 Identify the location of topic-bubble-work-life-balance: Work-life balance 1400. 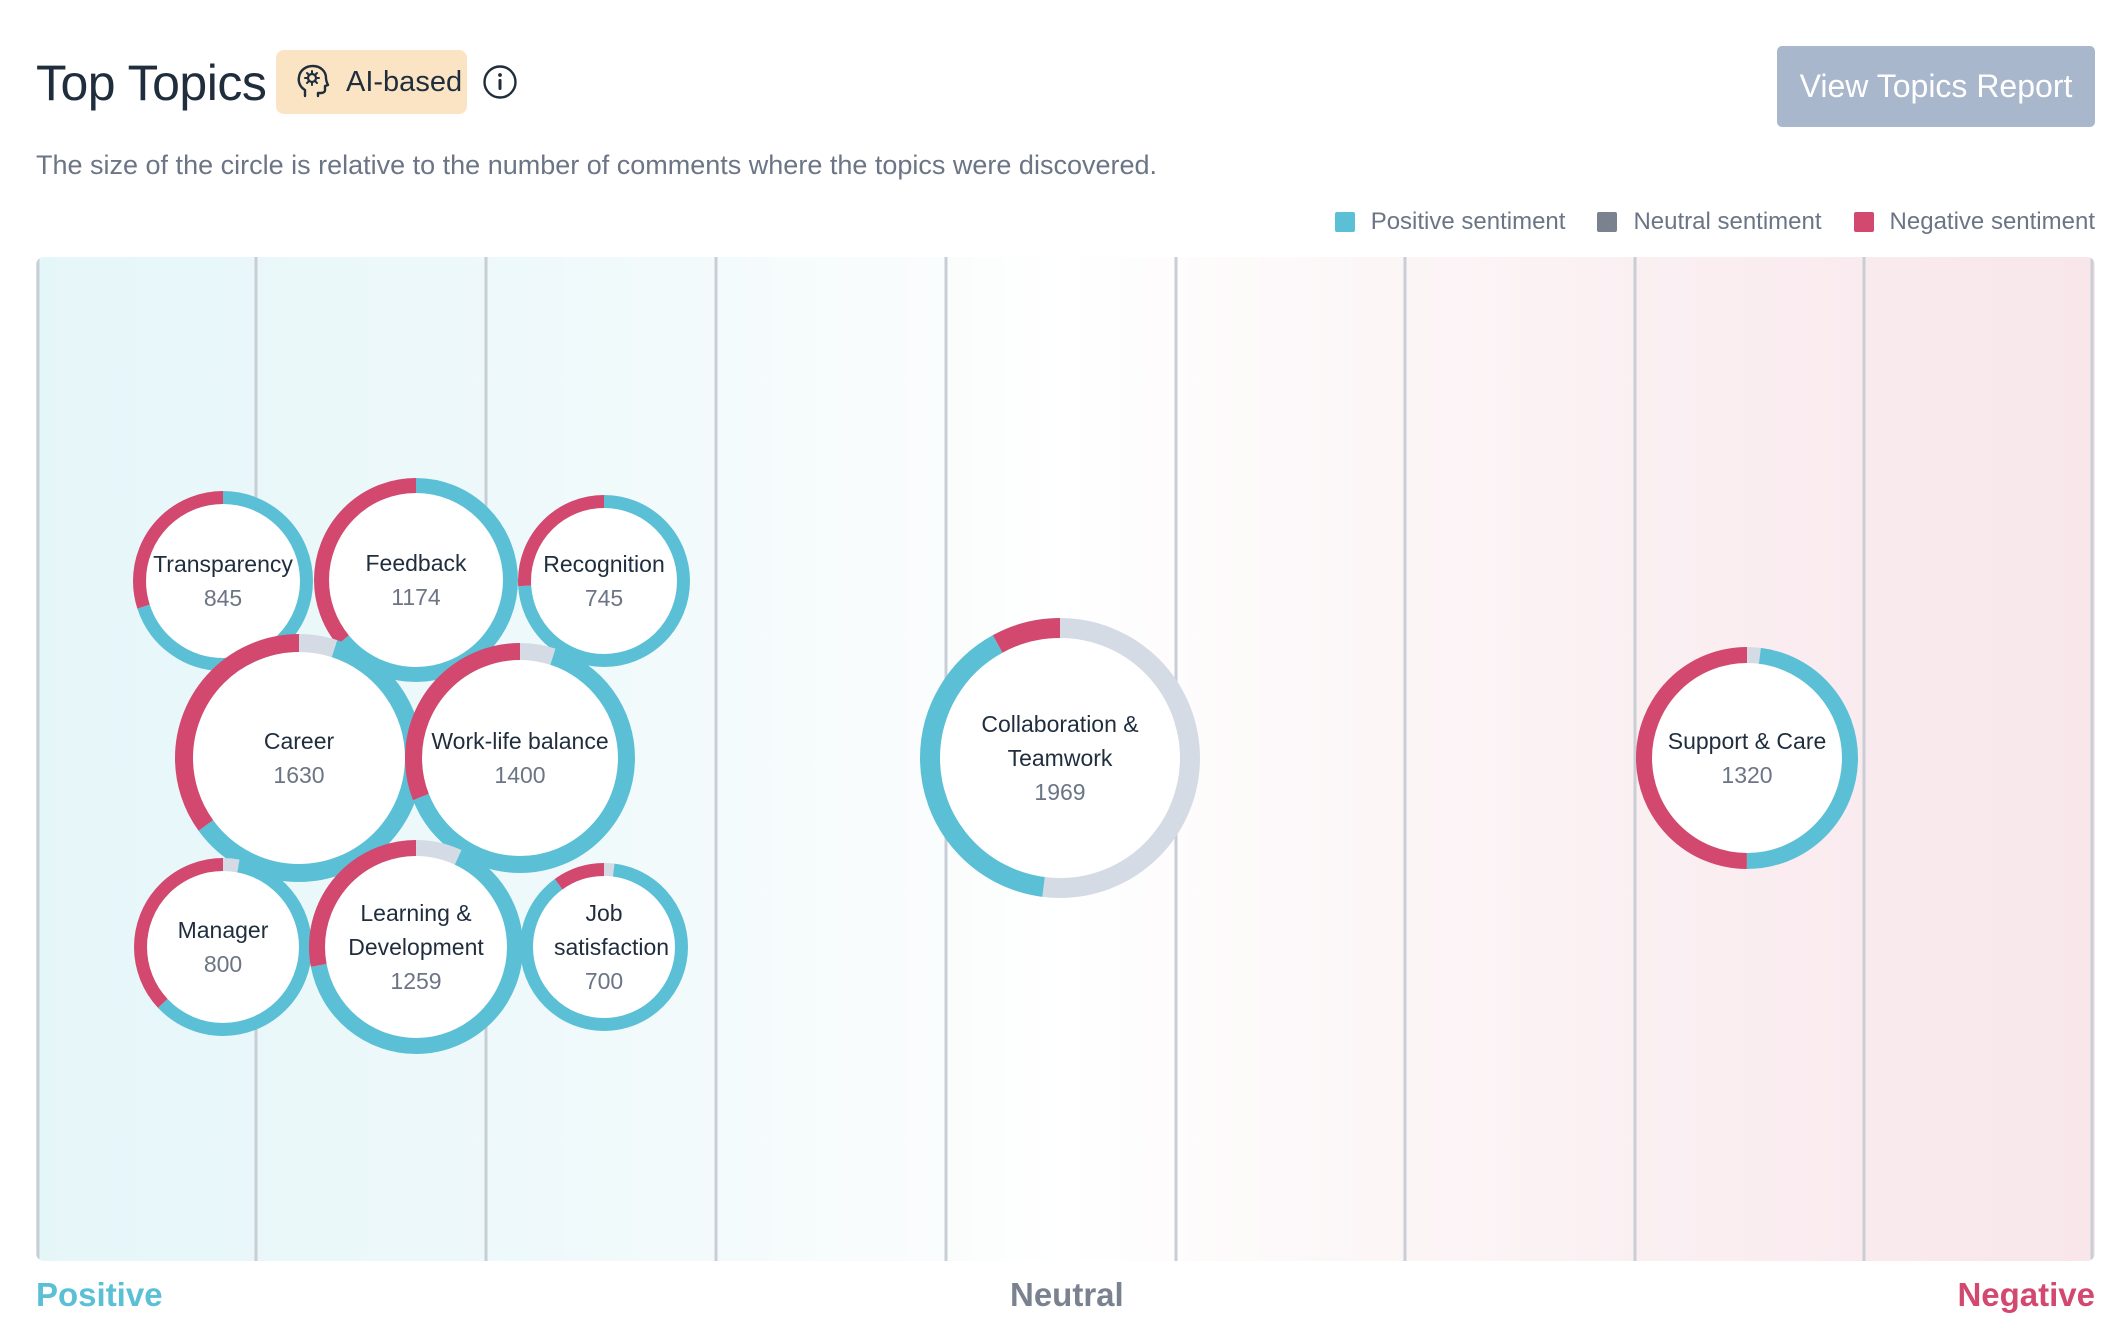
(520, 758).